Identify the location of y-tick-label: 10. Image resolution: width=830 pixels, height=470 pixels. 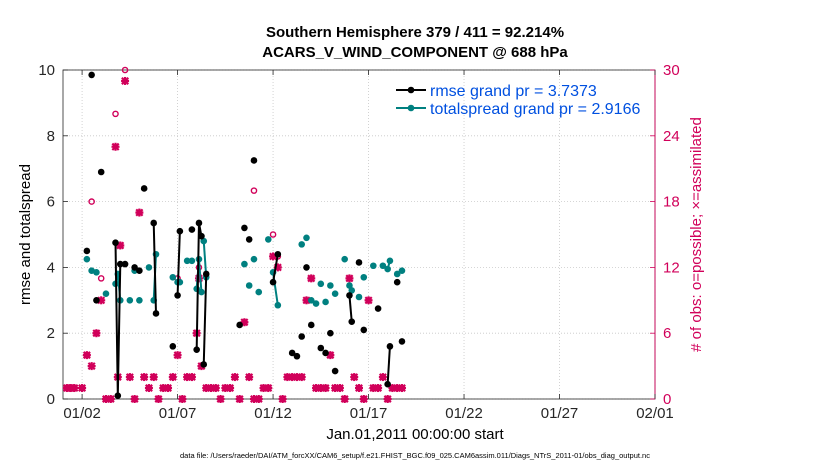
(46, 70).